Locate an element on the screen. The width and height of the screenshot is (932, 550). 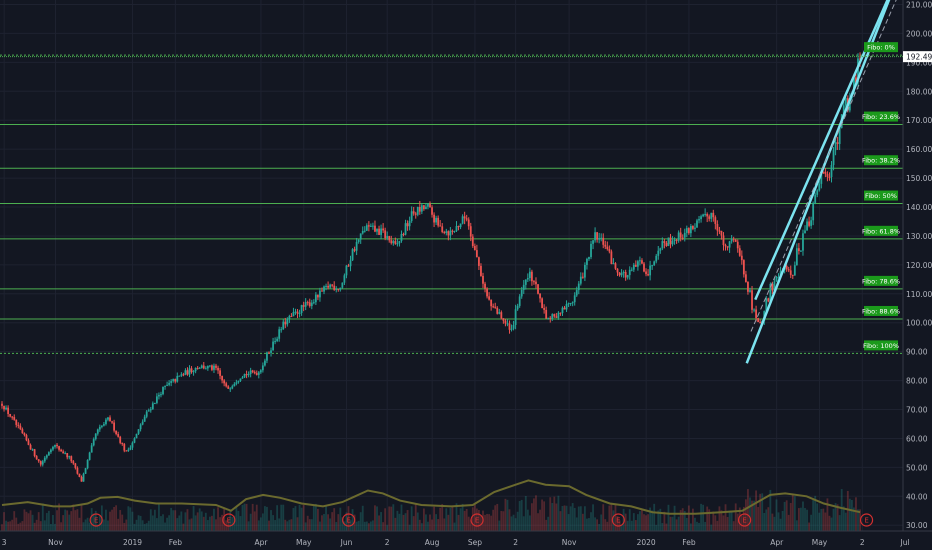
price-tick-label: 180.00 is located at coordinates (919, 91).